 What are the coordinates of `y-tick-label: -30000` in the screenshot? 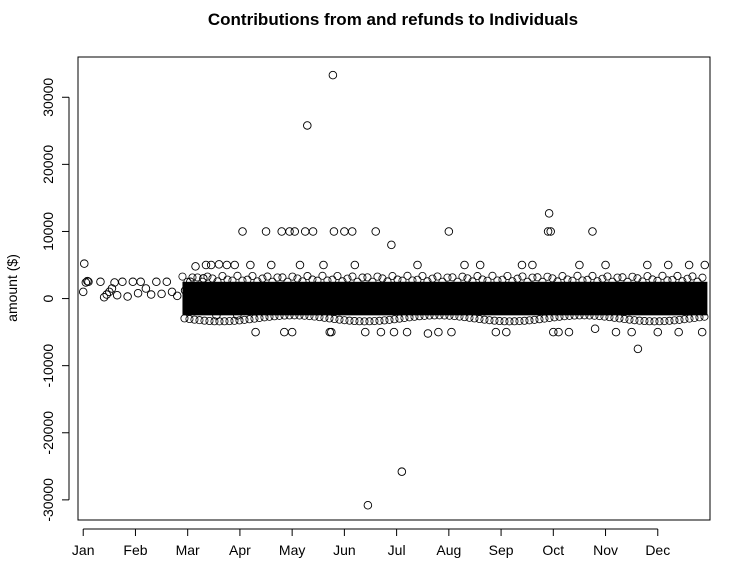 It's located at (48, 500).